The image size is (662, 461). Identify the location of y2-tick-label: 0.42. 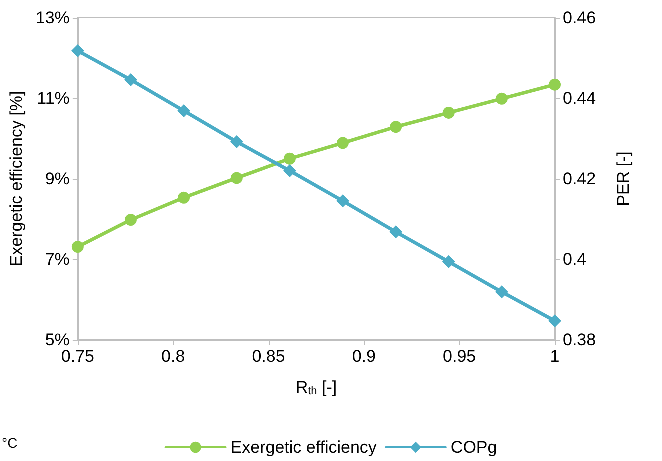
(579, 179).